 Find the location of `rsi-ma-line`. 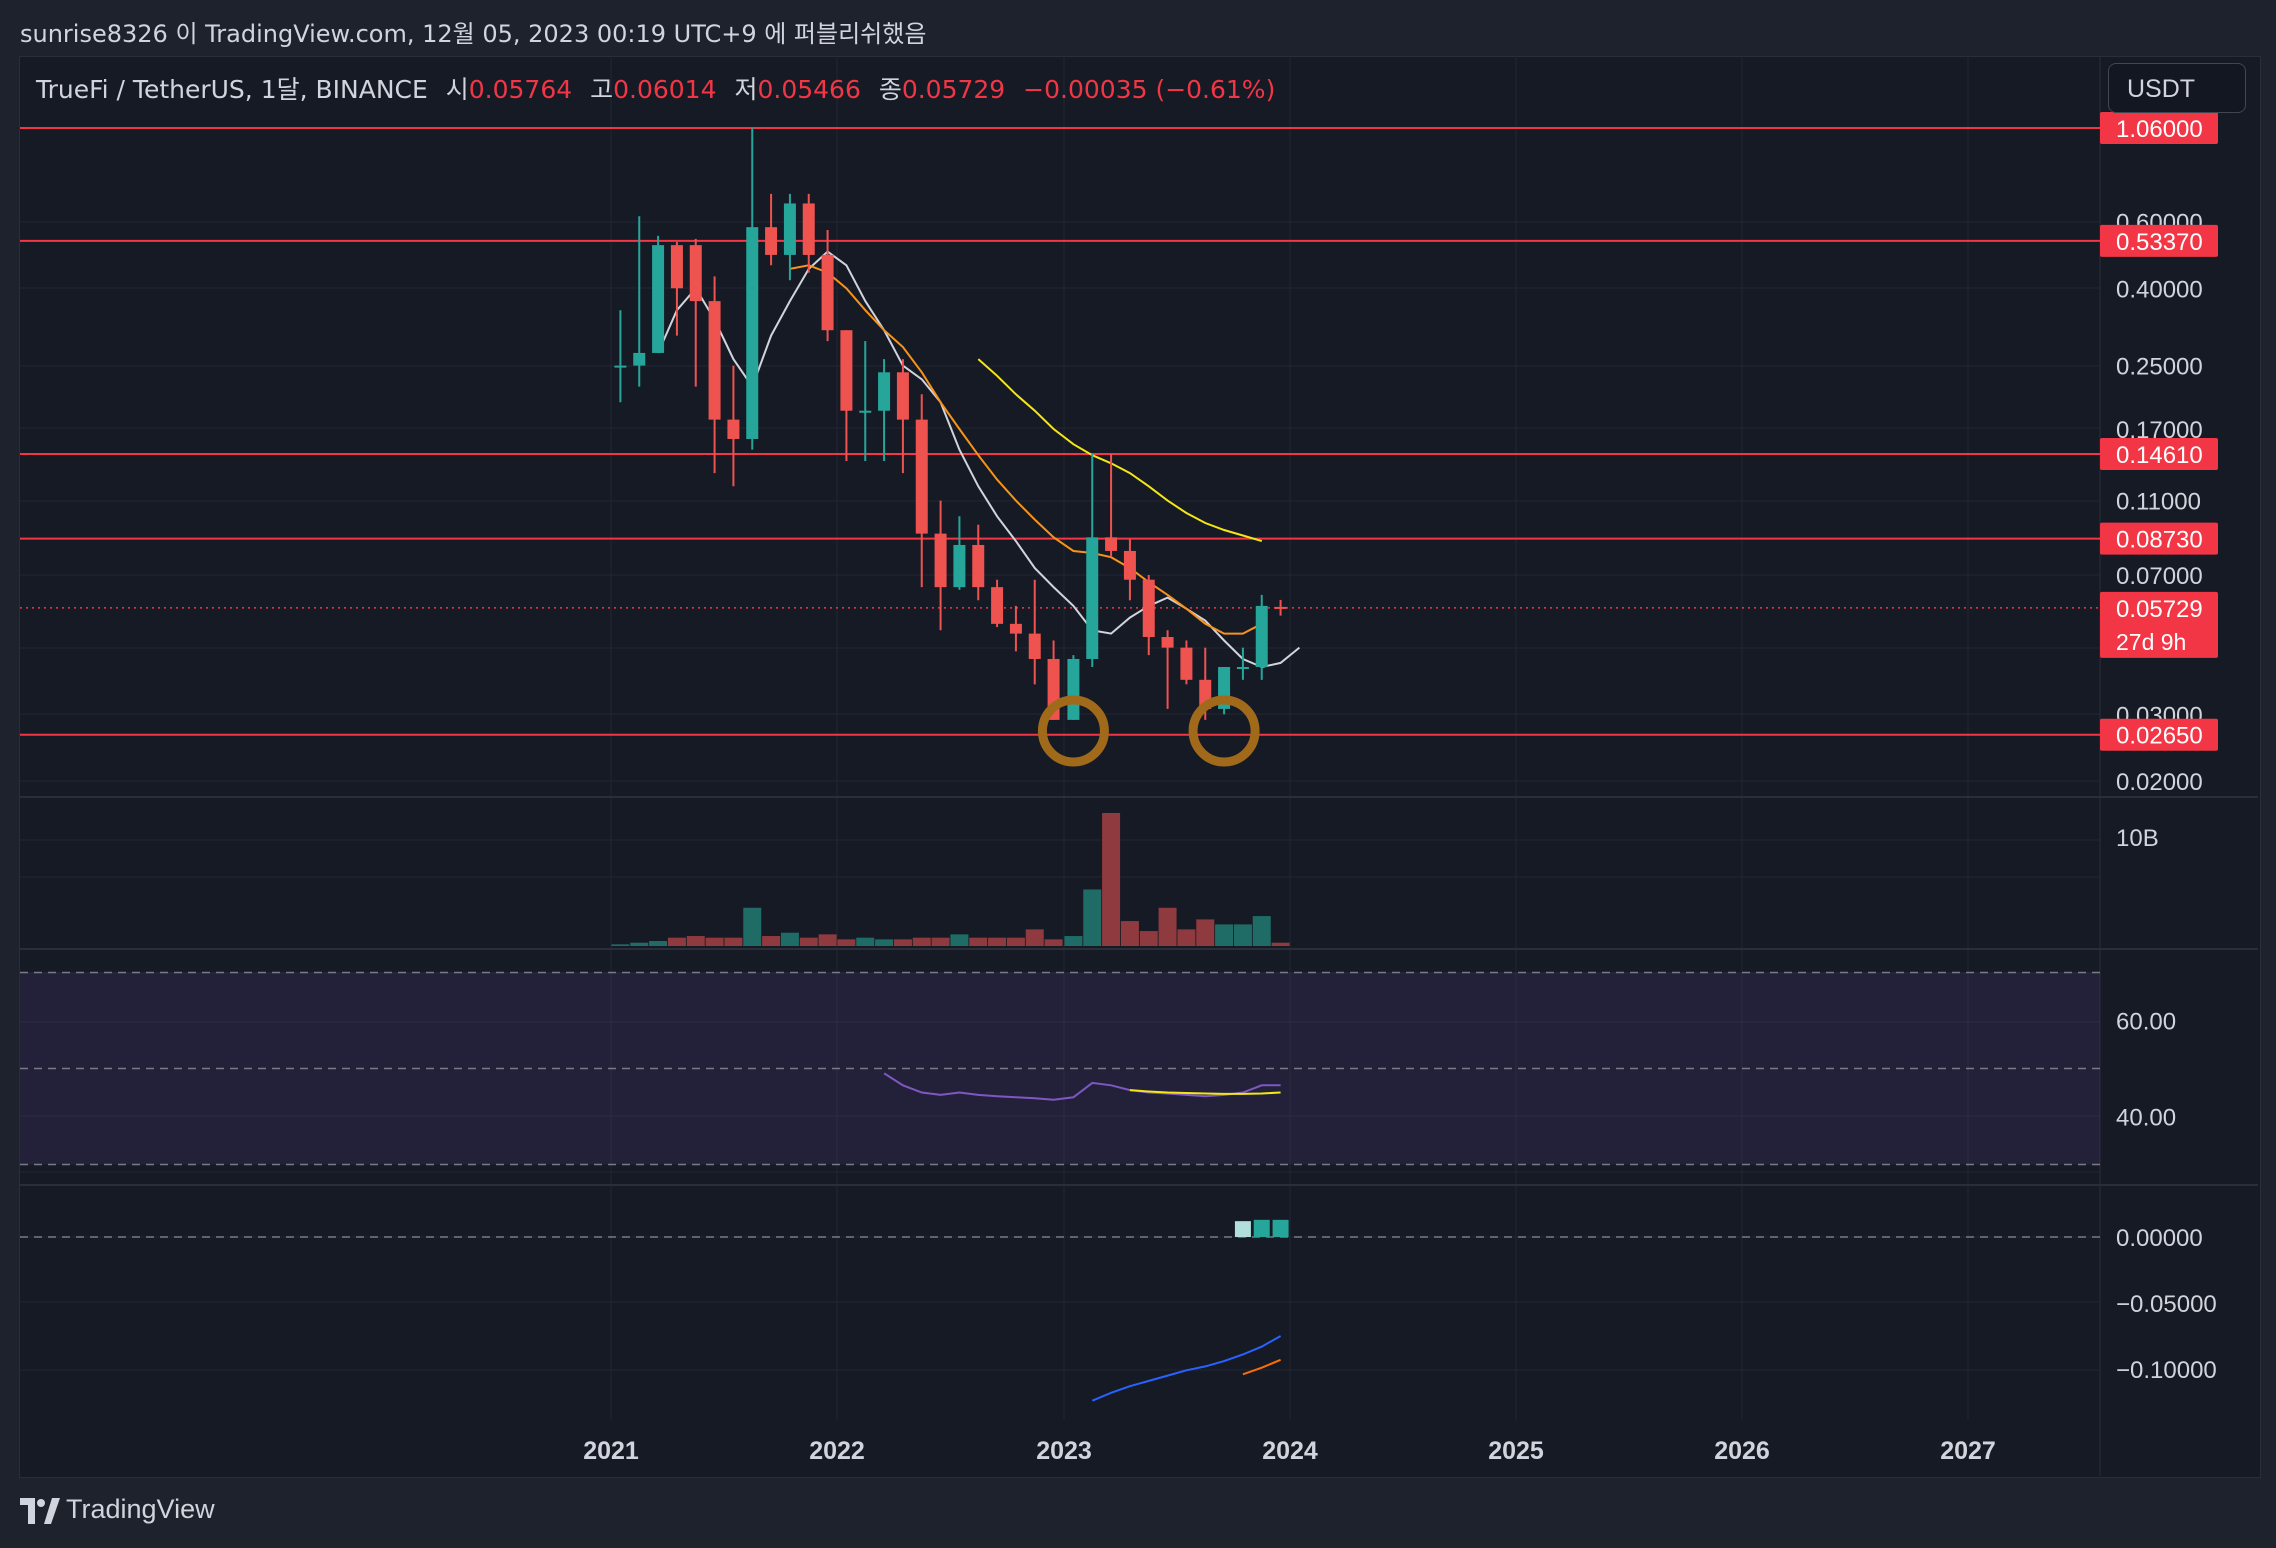

rsi-ma-line is located at coordinates (1205, 1092).